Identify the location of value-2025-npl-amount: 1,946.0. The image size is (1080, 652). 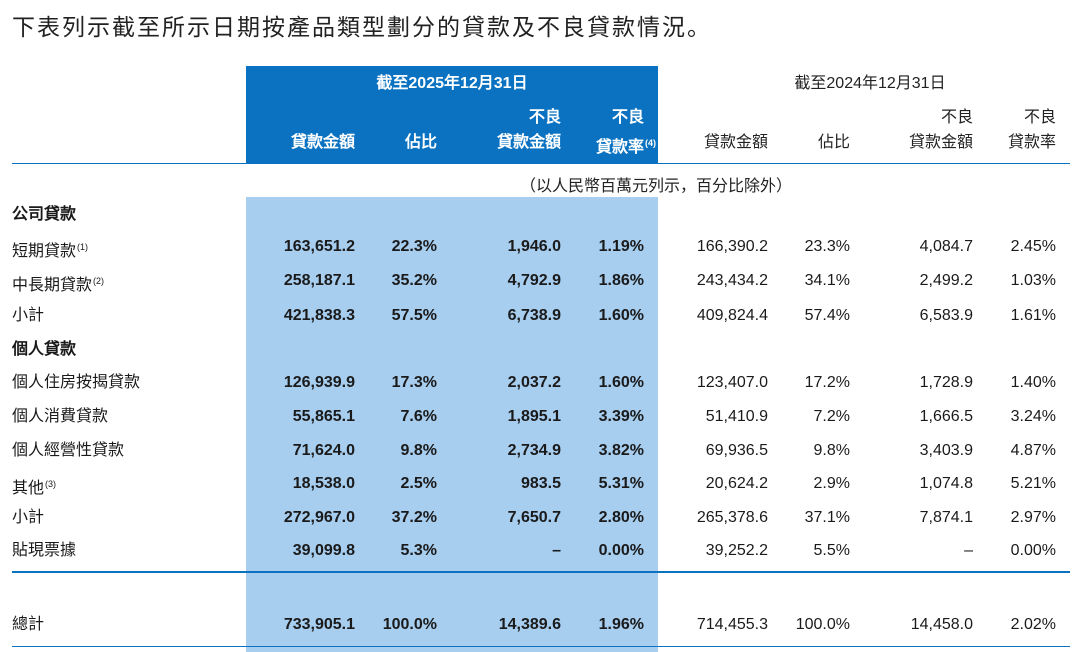
(534, 246).